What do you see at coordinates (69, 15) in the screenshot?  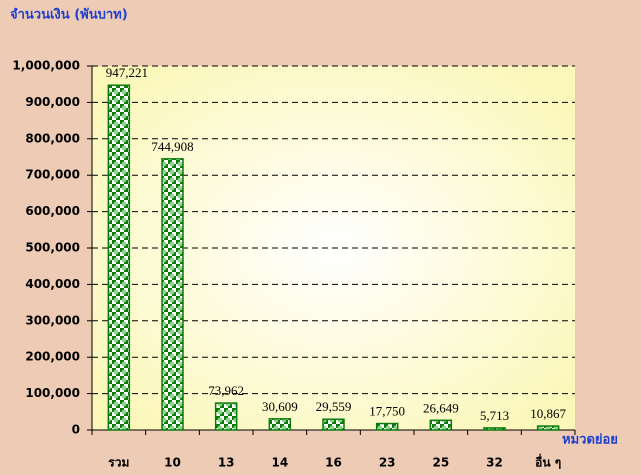 I see `y-axis-title: จำนวนเงิน (พันบาท)` at bounding box center [69, 15].